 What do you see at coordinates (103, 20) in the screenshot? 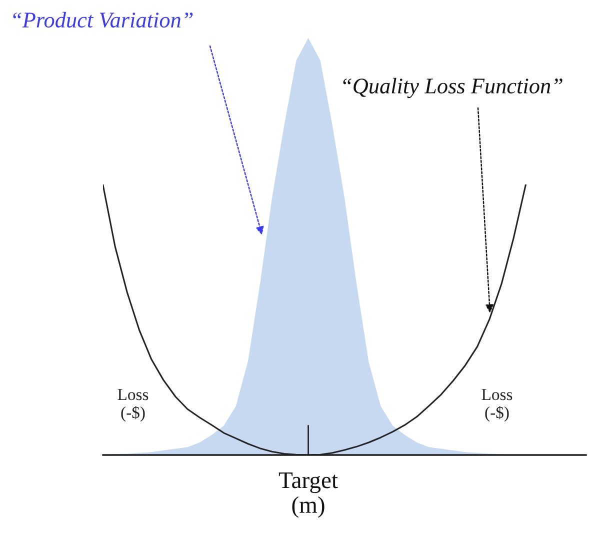
I see `text: “Product Variation”` at bounding box center [103, 20].